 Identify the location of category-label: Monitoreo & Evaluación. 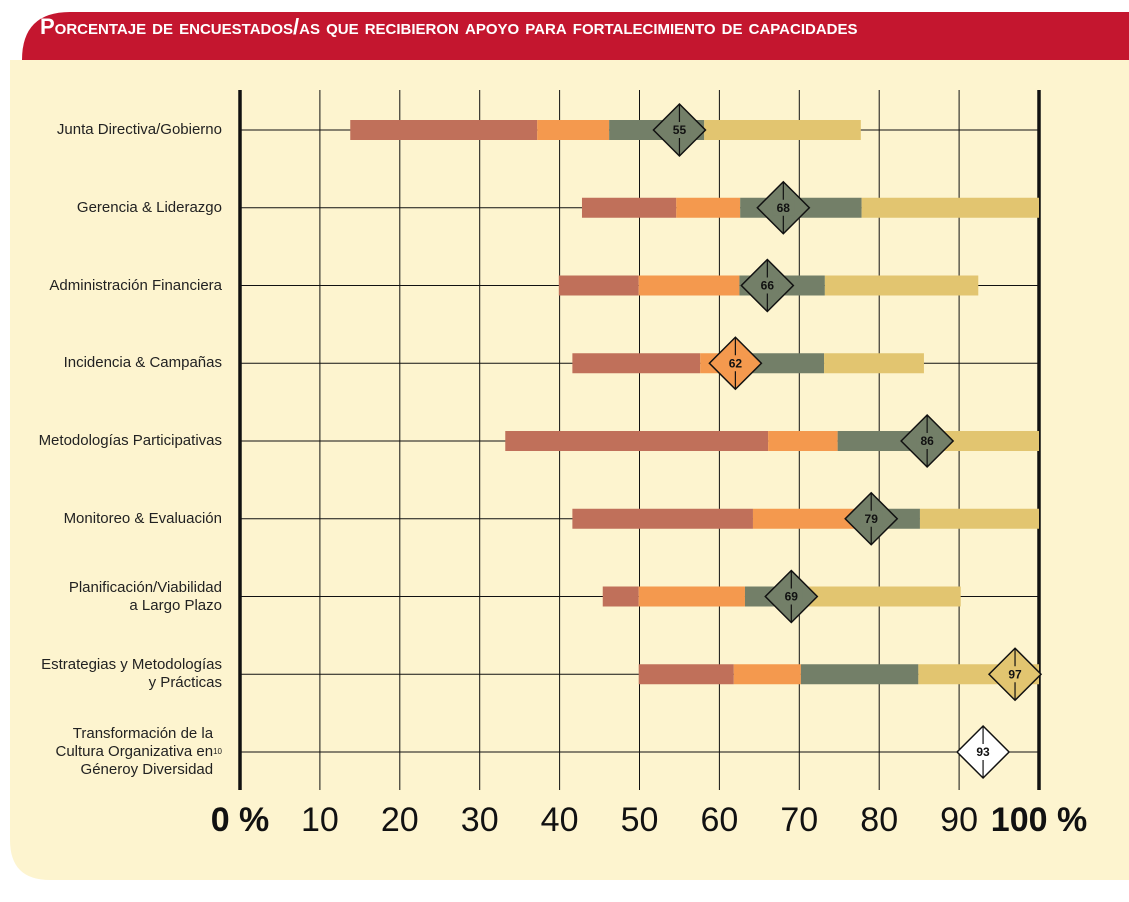
(114, 519).